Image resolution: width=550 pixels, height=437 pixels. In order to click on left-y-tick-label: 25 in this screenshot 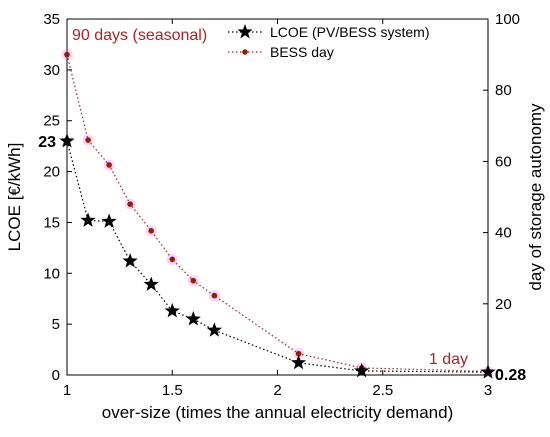, I will do `click(51, 121)`.